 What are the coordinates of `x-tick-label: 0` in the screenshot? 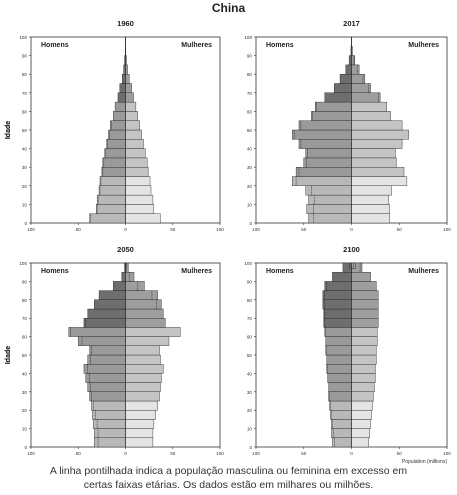 It's located at (125, 453).